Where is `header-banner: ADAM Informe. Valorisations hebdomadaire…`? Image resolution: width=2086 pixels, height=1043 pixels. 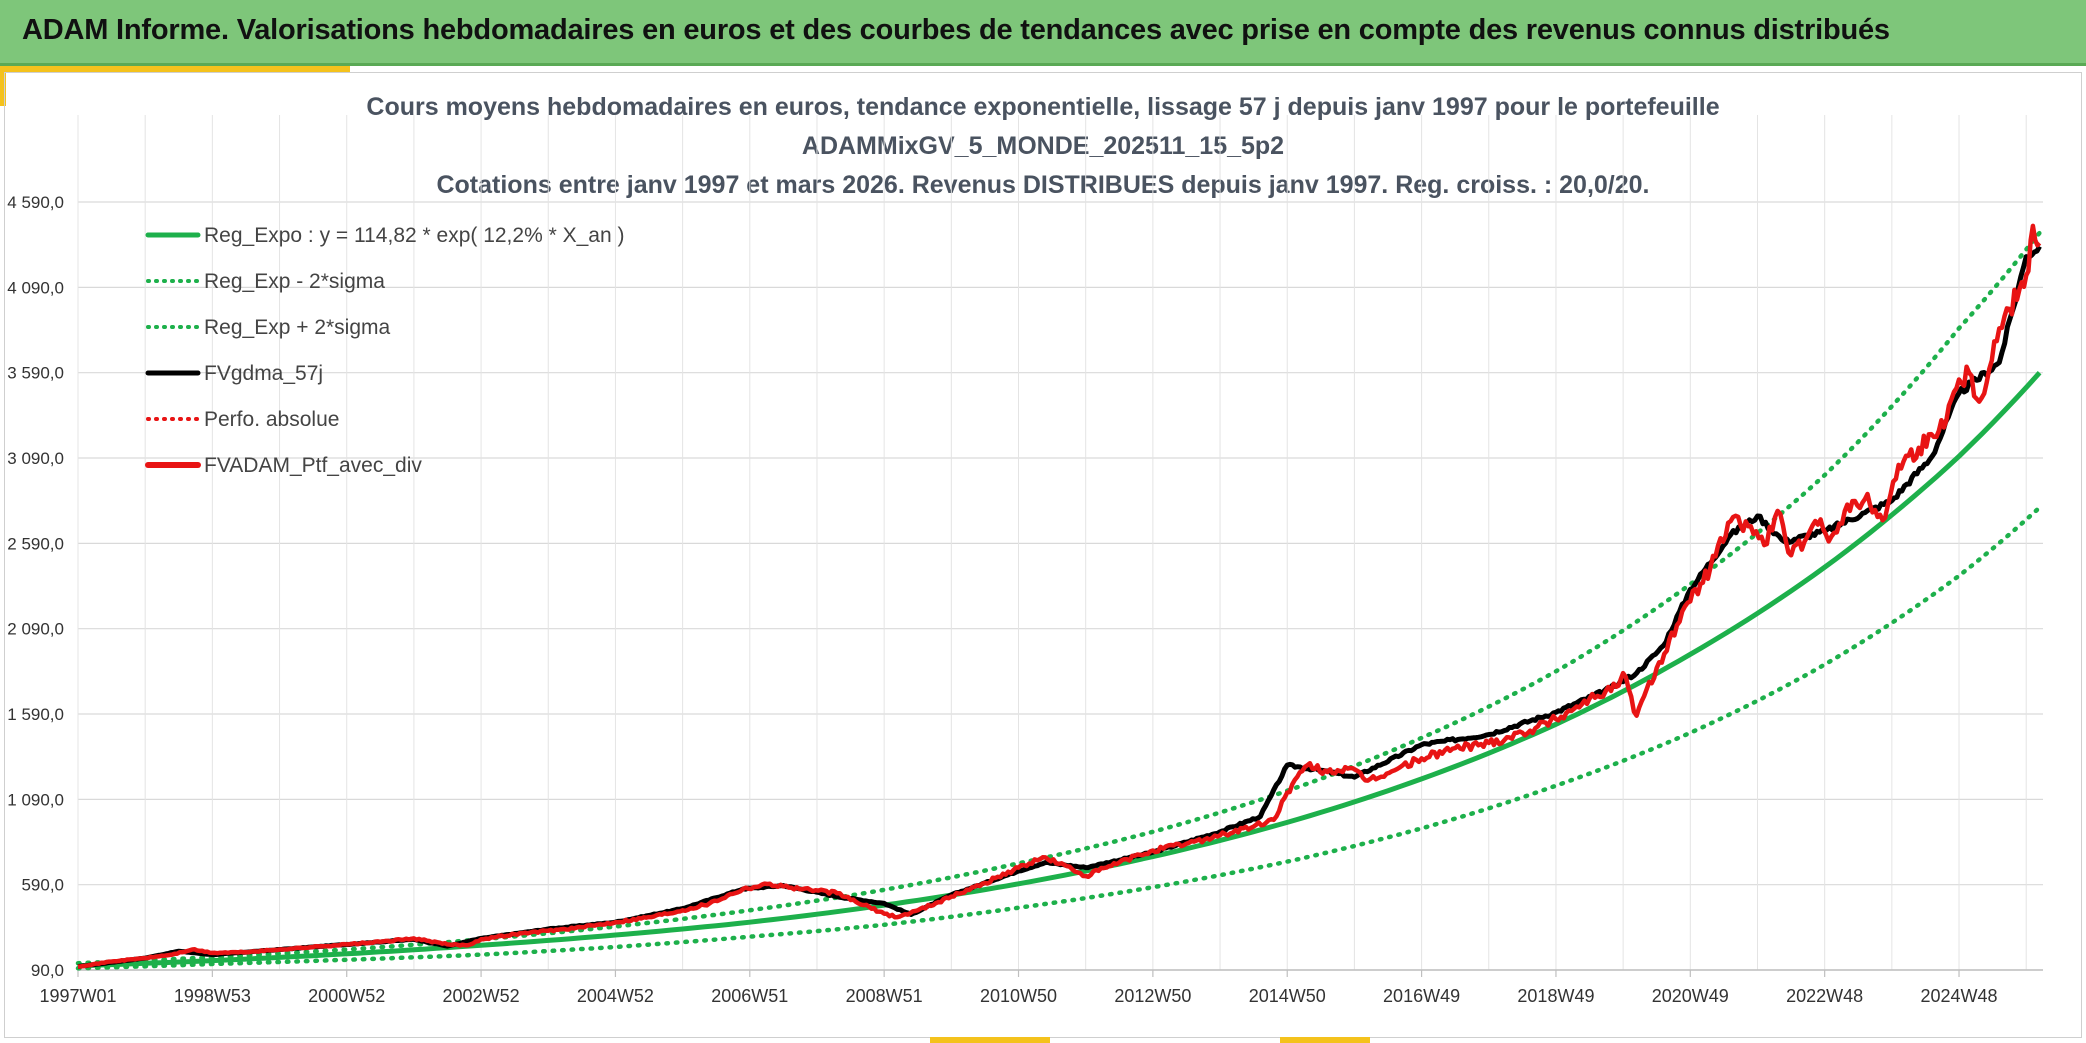
header-banner: ADAM Informe. Valorisations hebdomadaire… is located at coordinates (1043, 33).